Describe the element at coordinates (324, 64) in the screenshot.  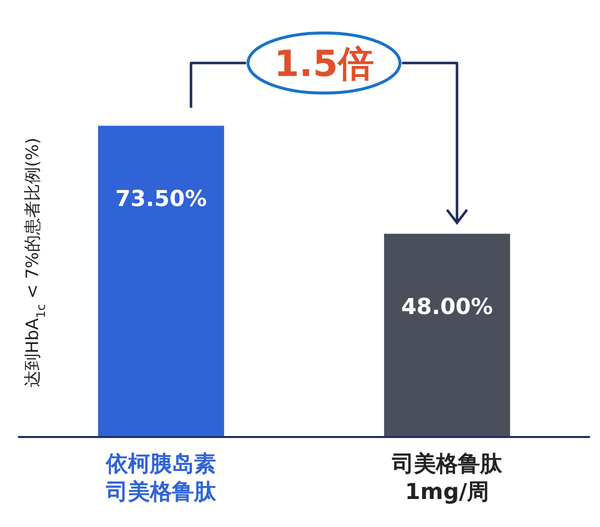
I see `text: 1.5倍` at that location.